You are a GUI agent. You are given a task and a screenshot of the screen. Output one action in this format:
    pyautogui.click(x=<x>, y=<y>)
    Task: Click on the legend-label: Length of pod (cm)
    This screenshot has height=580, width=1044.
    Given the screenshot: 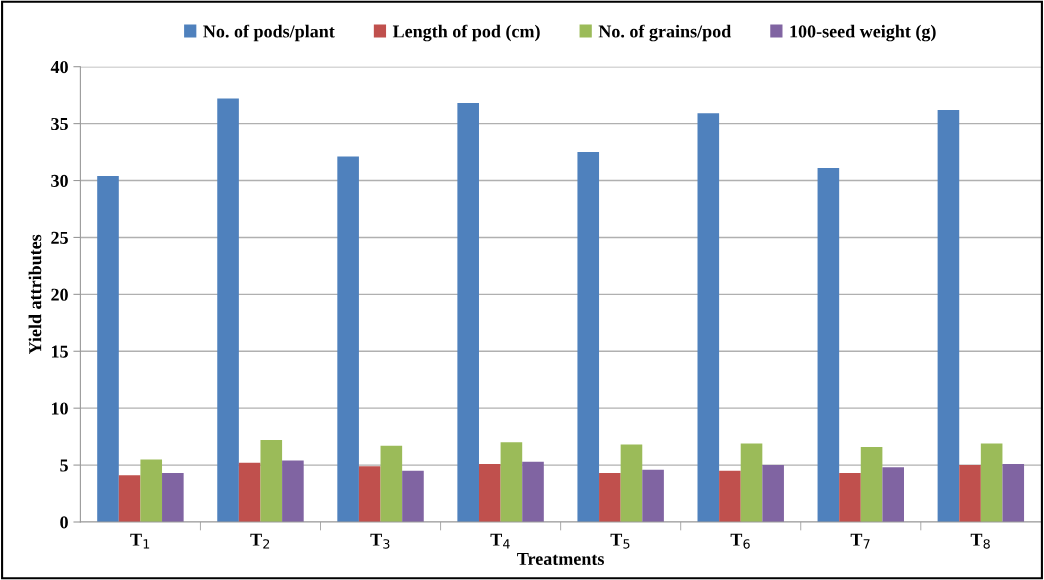 What is the action you would take?
    pyautogui.click(x=466, y=33)
    